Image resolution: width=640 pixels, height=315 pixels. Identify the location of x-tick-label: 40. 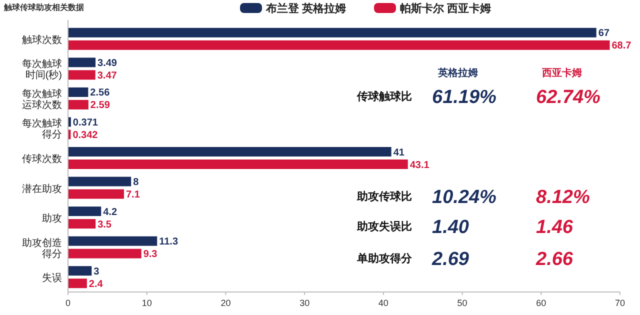
(383, 303).